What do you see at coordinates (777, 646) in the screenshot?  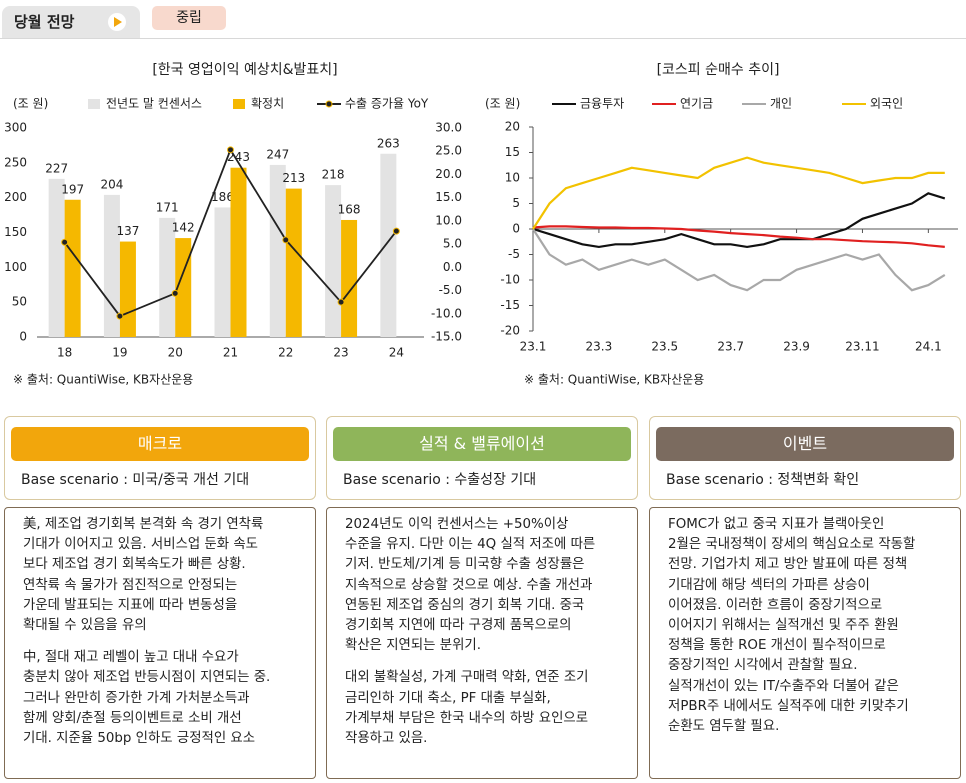 I see `text-line: 정책을 통한 ROE 개선이 필수적이므로` at bounding box center [777, 646].